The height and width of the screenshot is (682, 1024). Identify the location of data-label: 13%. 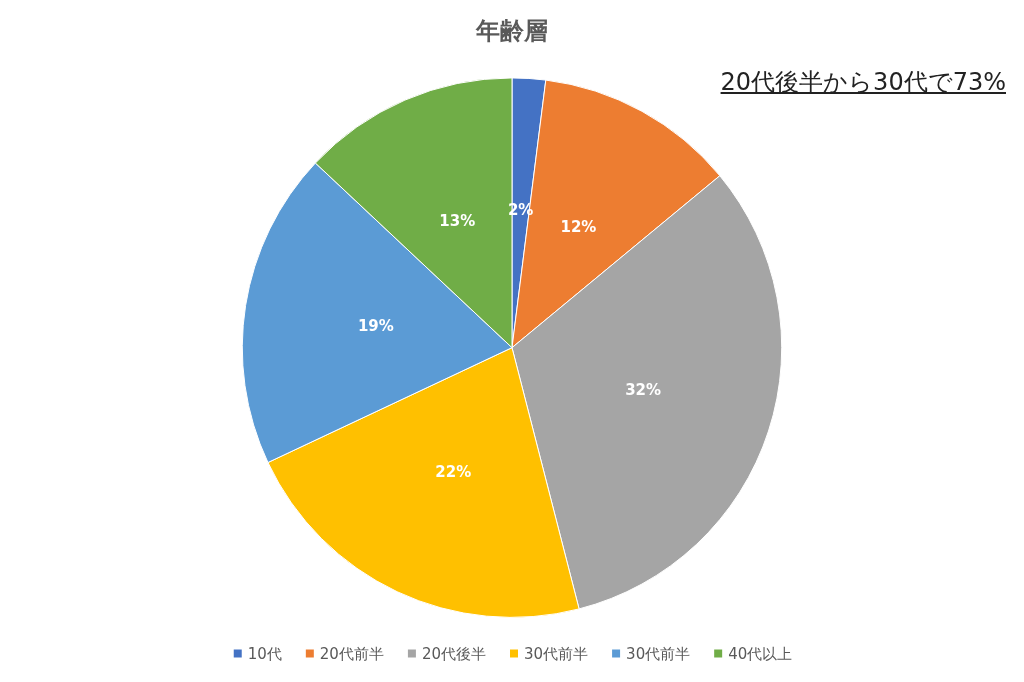
(457, 221).